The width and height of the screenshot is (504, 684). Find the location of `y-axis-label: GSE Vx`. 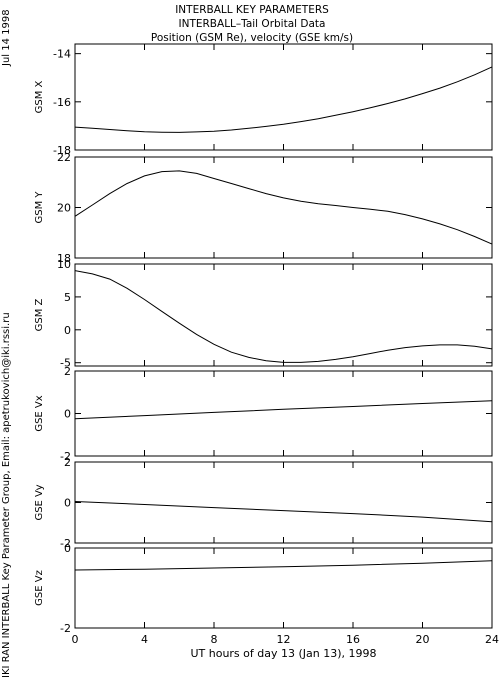

y-axis-label: GSE Vx is located at coordinates (39, 413).